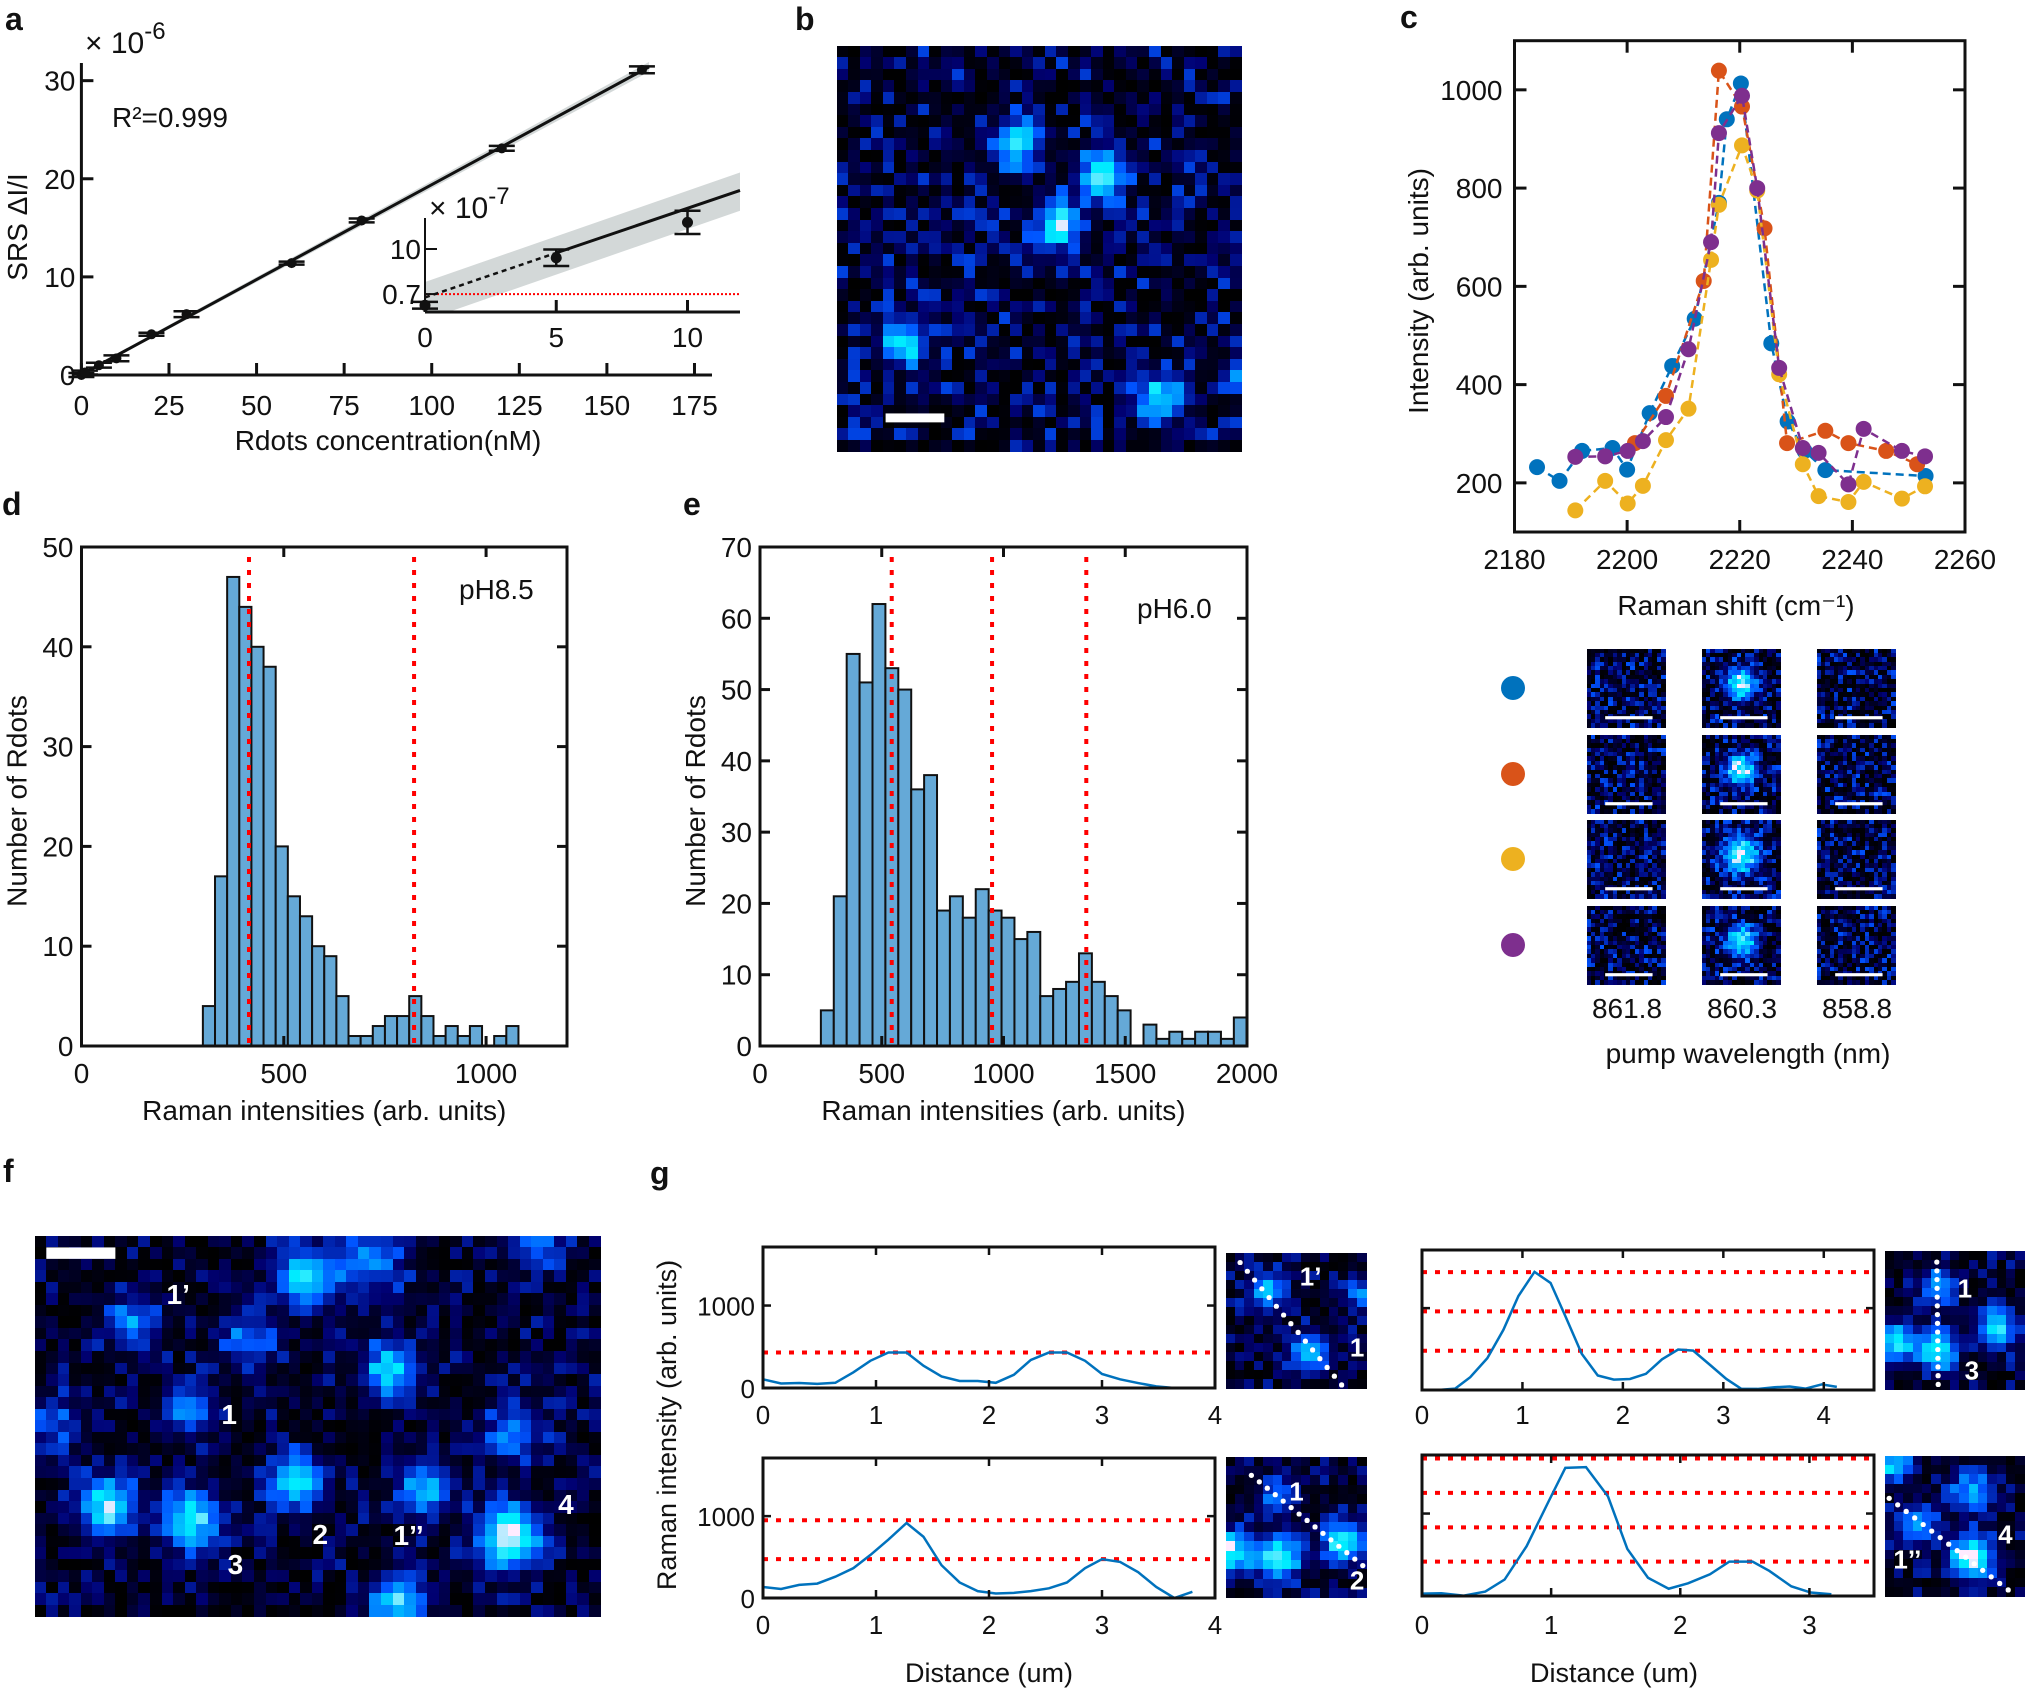  Describe the element at coordinates (8, 1171) in the screenshot. I see `panel-label-f: f` at that location.